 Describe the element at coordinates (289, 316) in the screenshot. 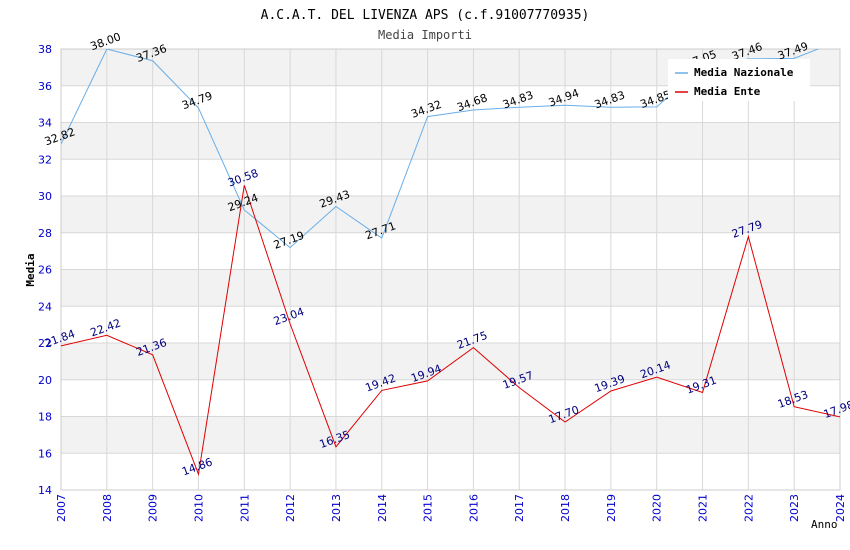

I see `data-label-media-ente: 23.04` at that location.